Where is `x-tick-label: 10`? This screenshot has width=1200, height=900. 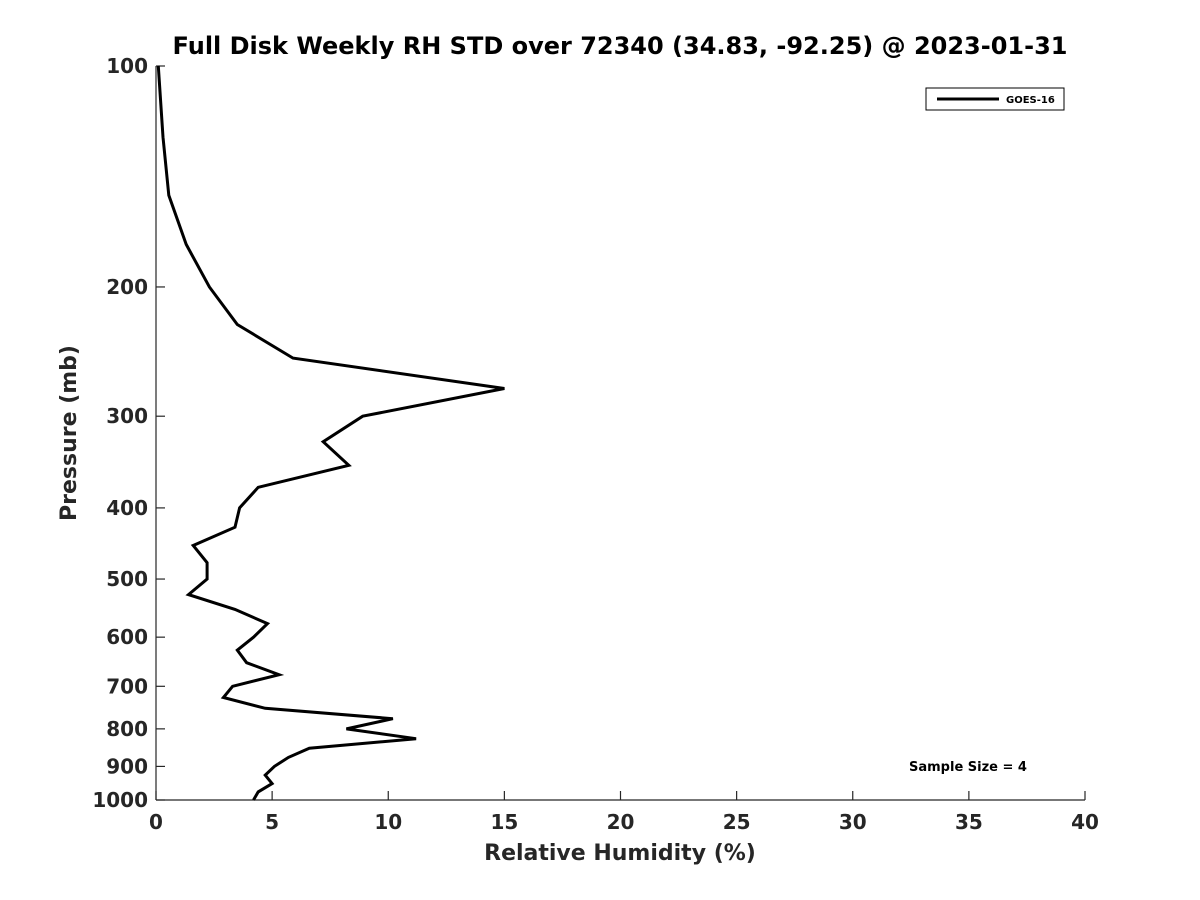
x-tick-label: 10 is located at coordinates (388, 822).